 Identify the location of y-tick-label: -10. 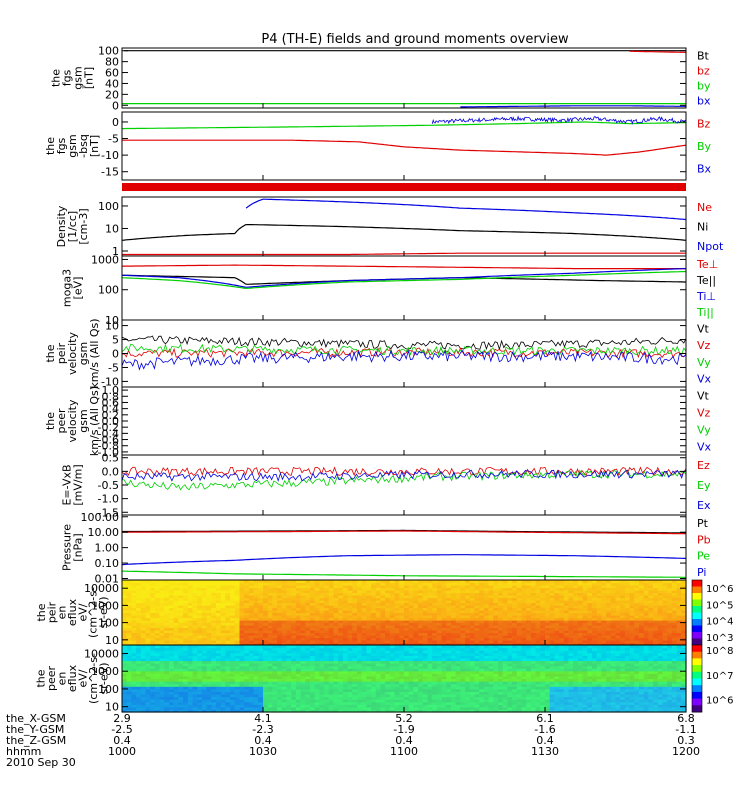
(110, 155).